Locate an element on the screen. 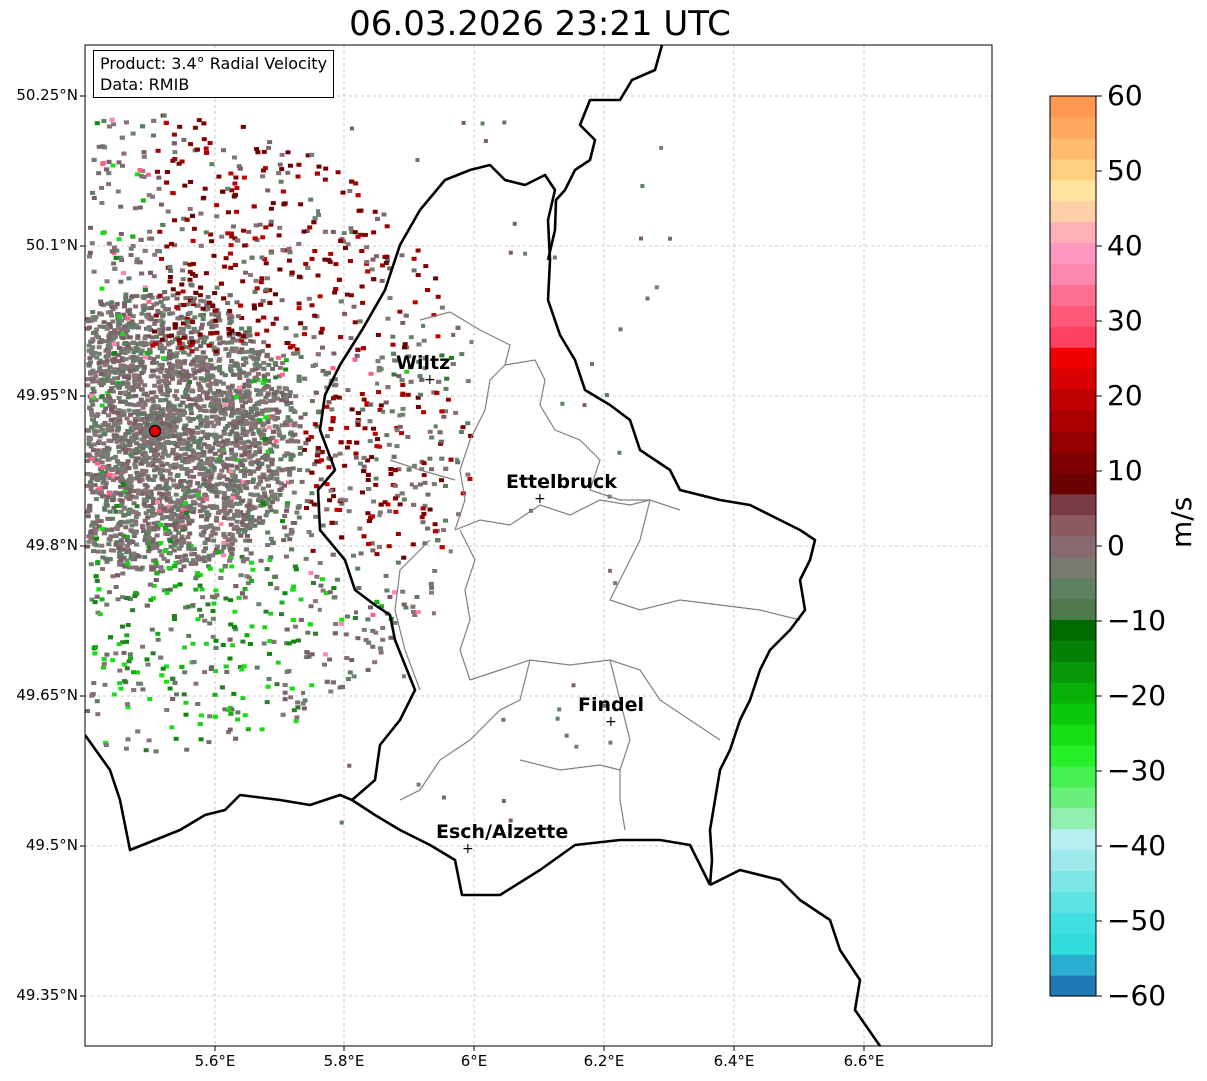  product-info-box: Product: 3.4° Radial Velocity Data: RMIB is located at coordinates (214, 74).